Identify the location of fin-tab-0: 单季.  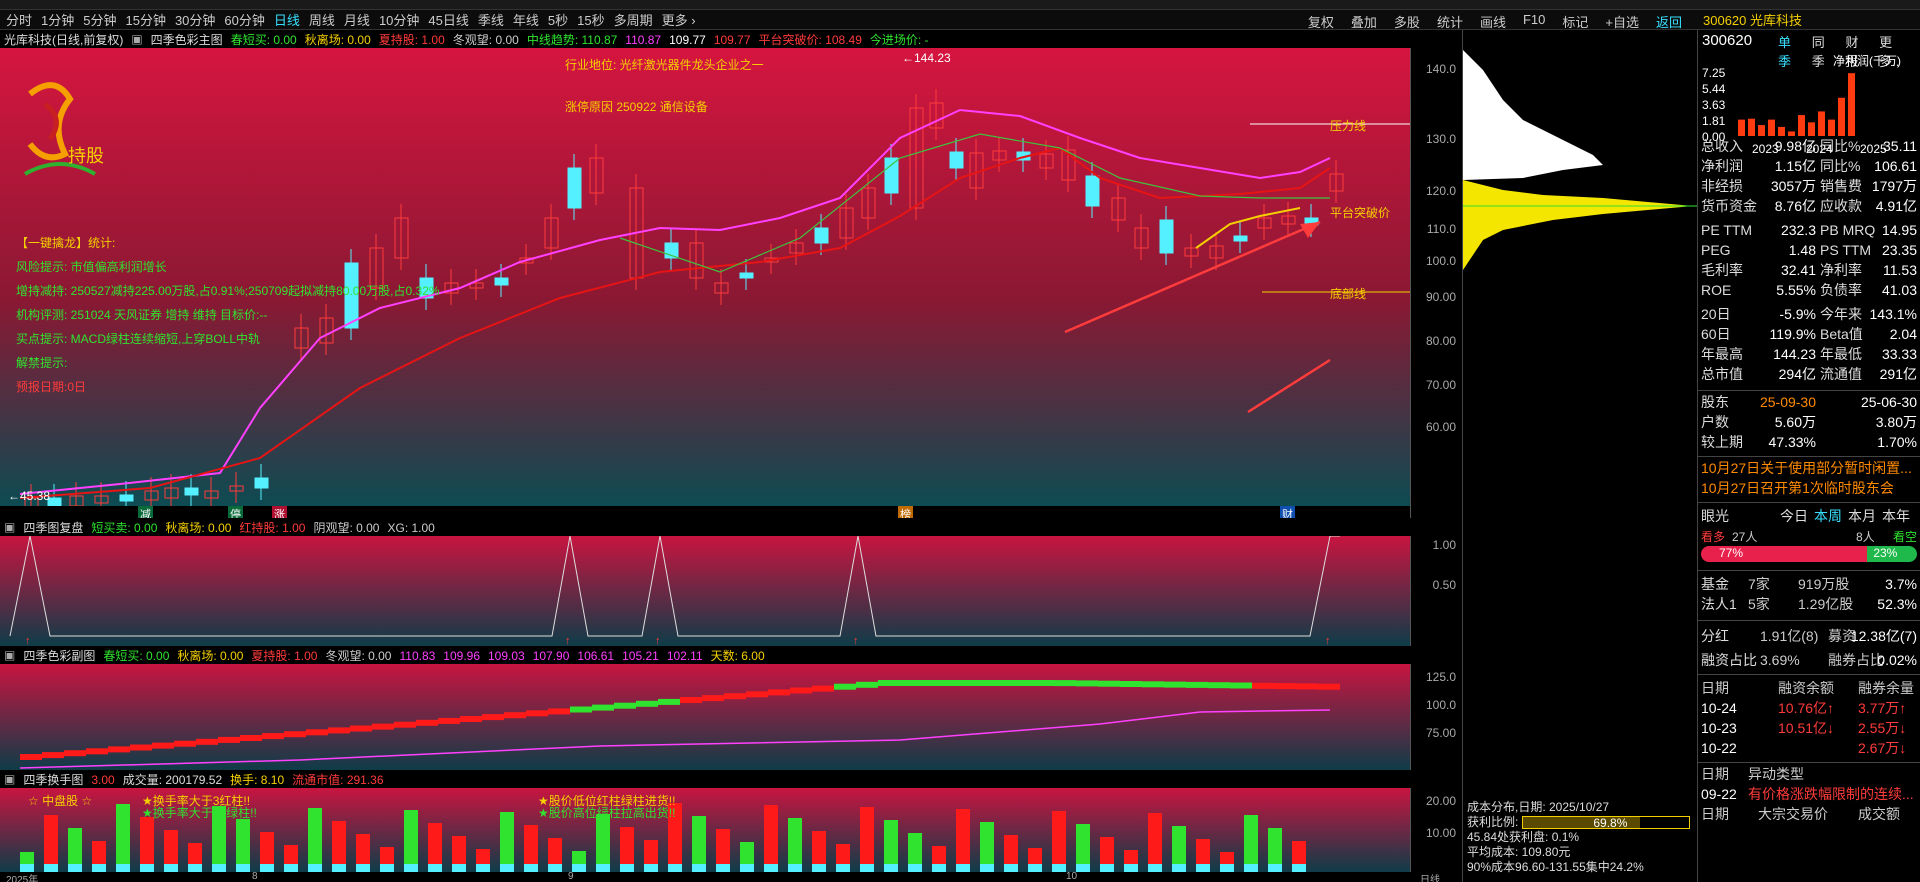
(1785, 52).